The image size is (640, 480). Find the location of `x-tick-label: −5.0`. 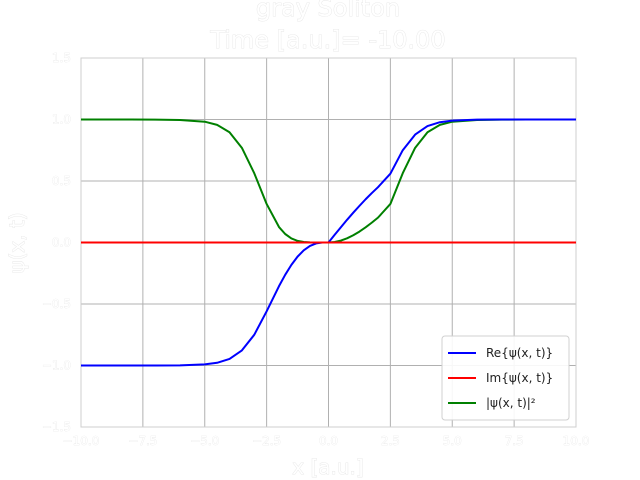

x-tick-label: −5.0 is located at coordinates (204, 441).